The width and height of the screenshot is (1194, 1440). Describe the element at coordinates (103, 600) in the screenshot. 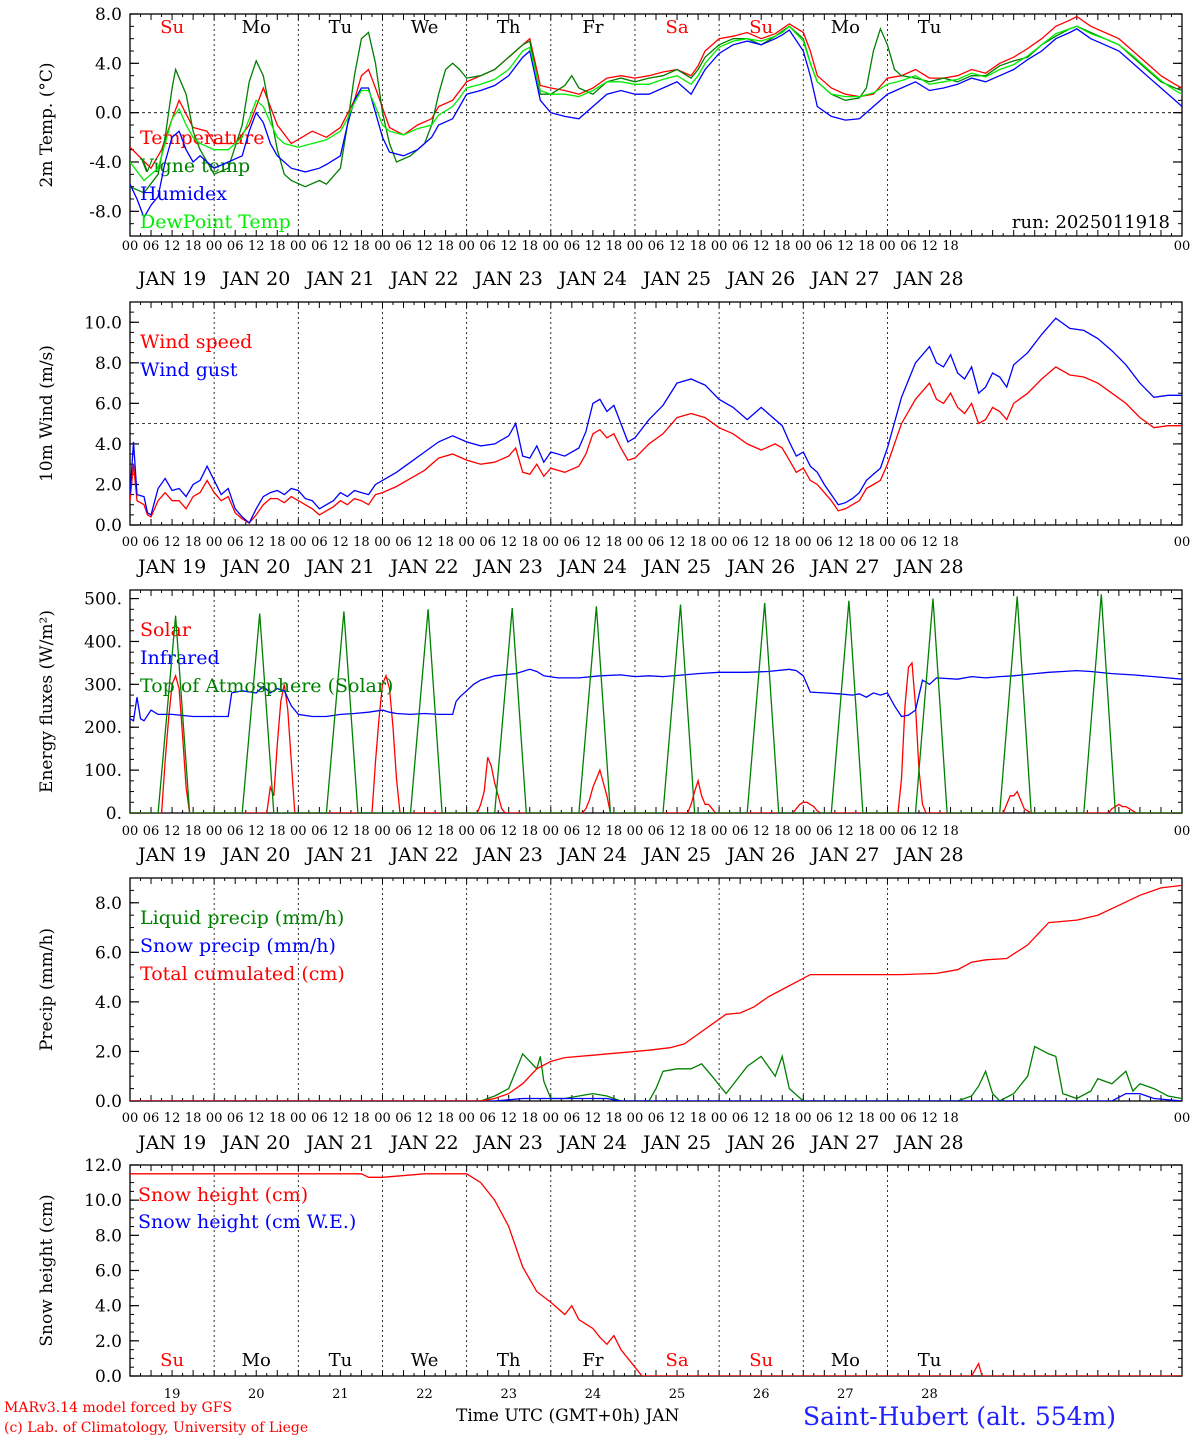

I see `y-tick-label: 500.` at that location.